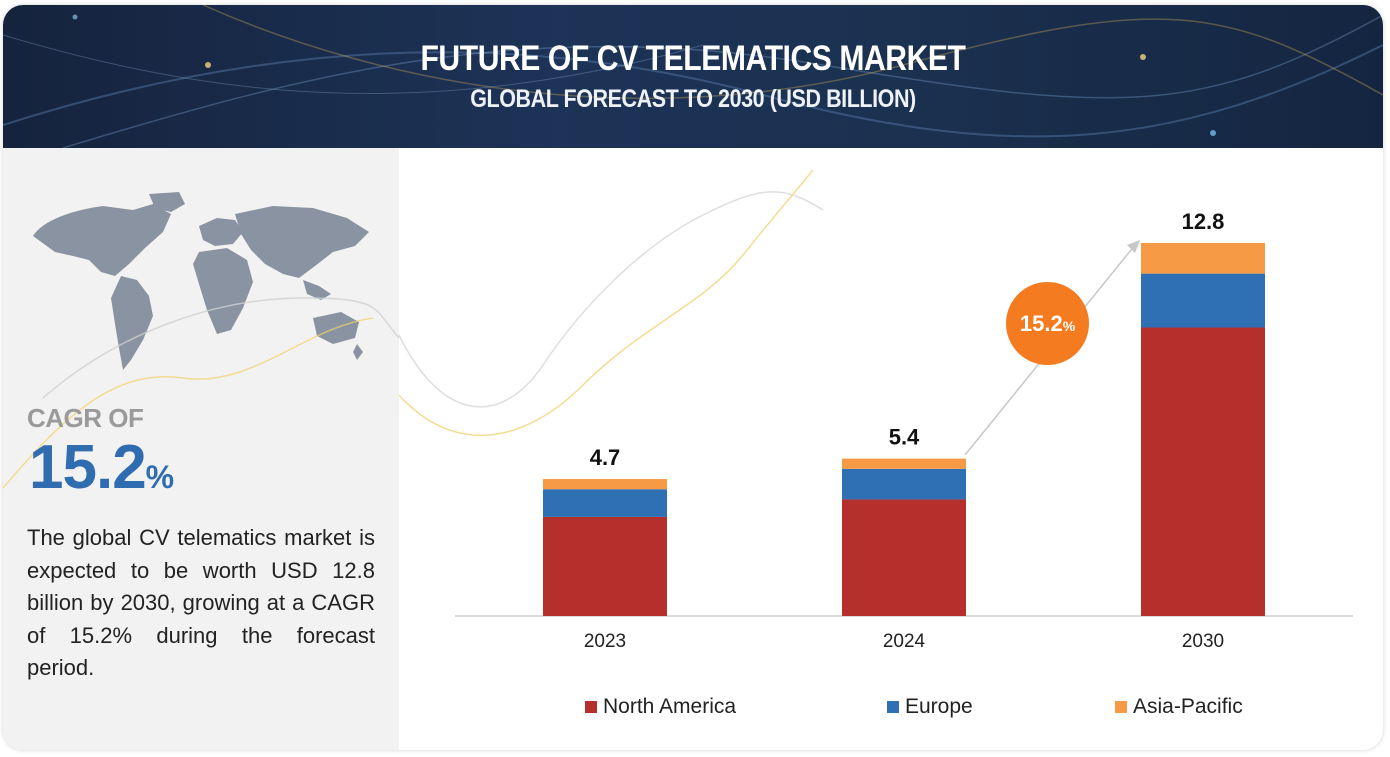 The image size is (1390, 757). Describe the element at coordinates (939, 706) in the screenshot. I see `legend-label-europe: Europe` at that location.